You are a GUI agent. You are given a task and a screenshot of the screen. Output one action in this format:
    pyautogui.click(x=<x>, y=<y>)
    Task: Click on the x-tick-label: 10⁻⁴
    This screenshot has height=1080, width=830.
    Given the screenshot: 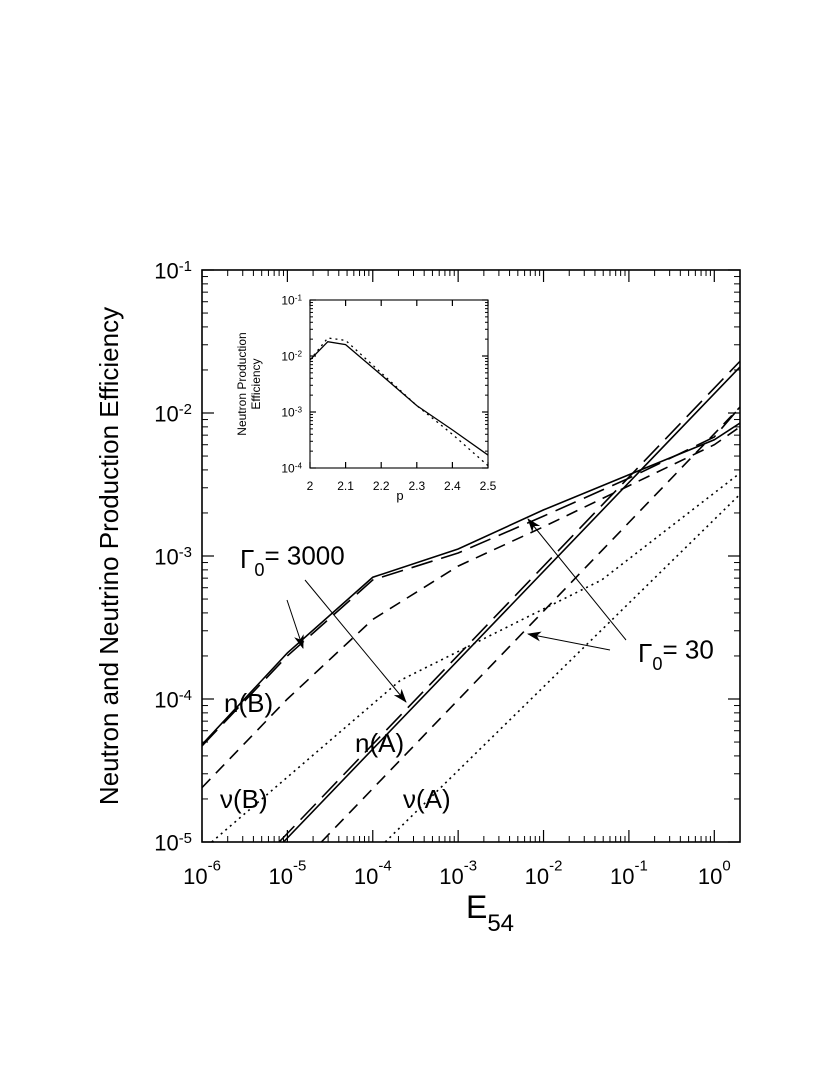 What is the action you would take?
    pyautogui.click(x=373, y=873)
    